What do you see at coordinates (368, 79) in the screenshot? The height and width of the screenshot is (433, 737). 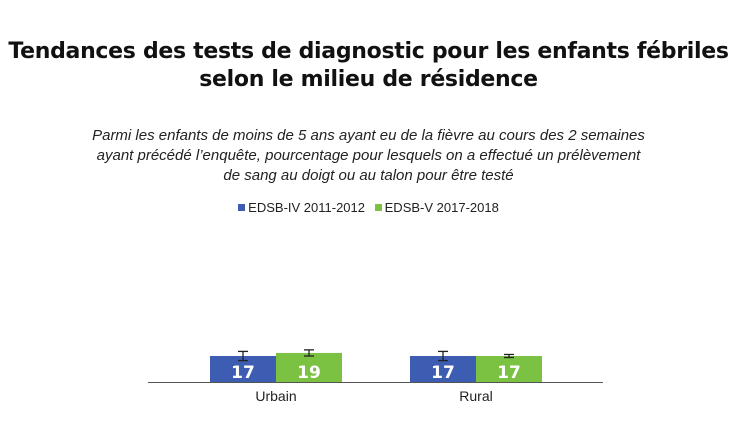 I see `chart-title-line-2: selon le milieu de résidence` at bounding box center [368, 79].